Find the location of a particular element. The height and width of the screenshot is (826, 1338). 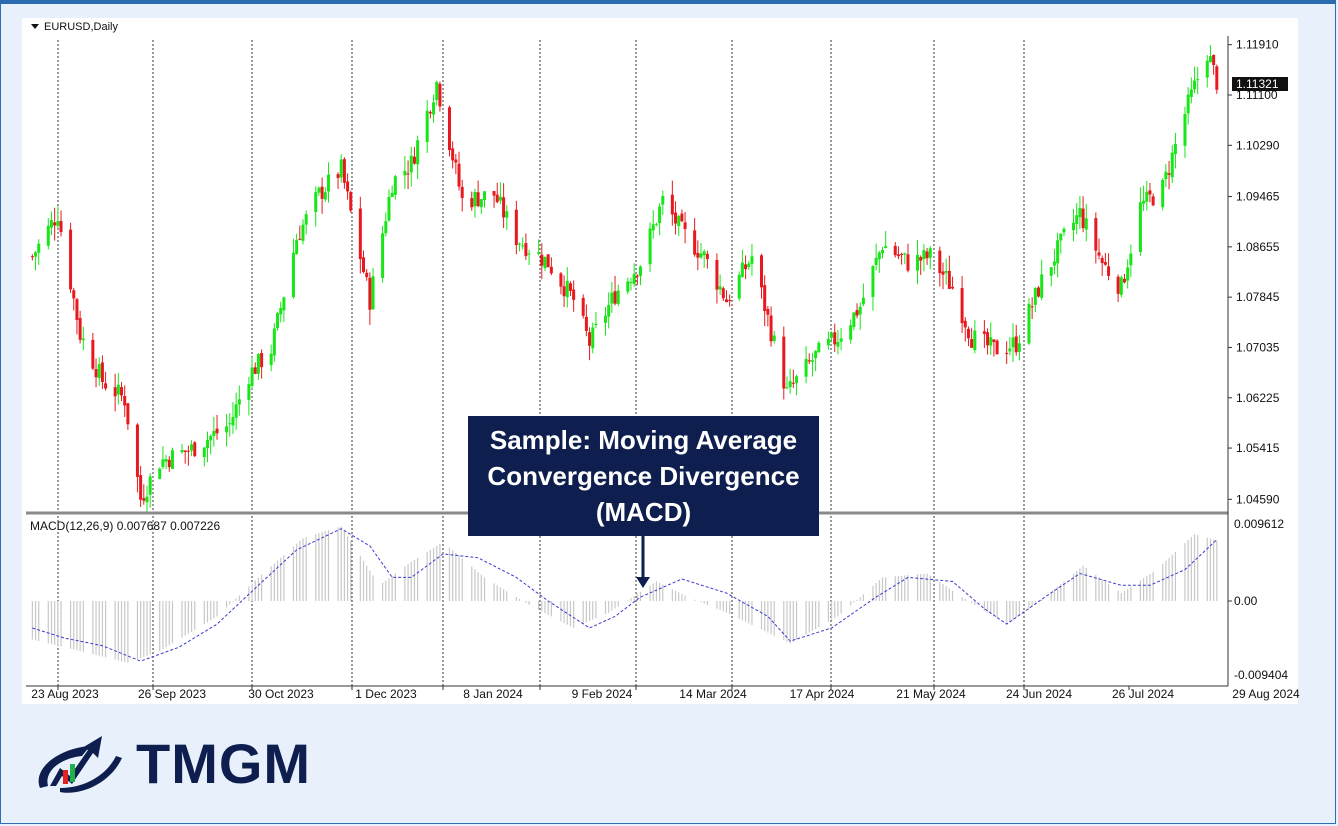

logo-mark-icon is located at coordinates (80, 764).